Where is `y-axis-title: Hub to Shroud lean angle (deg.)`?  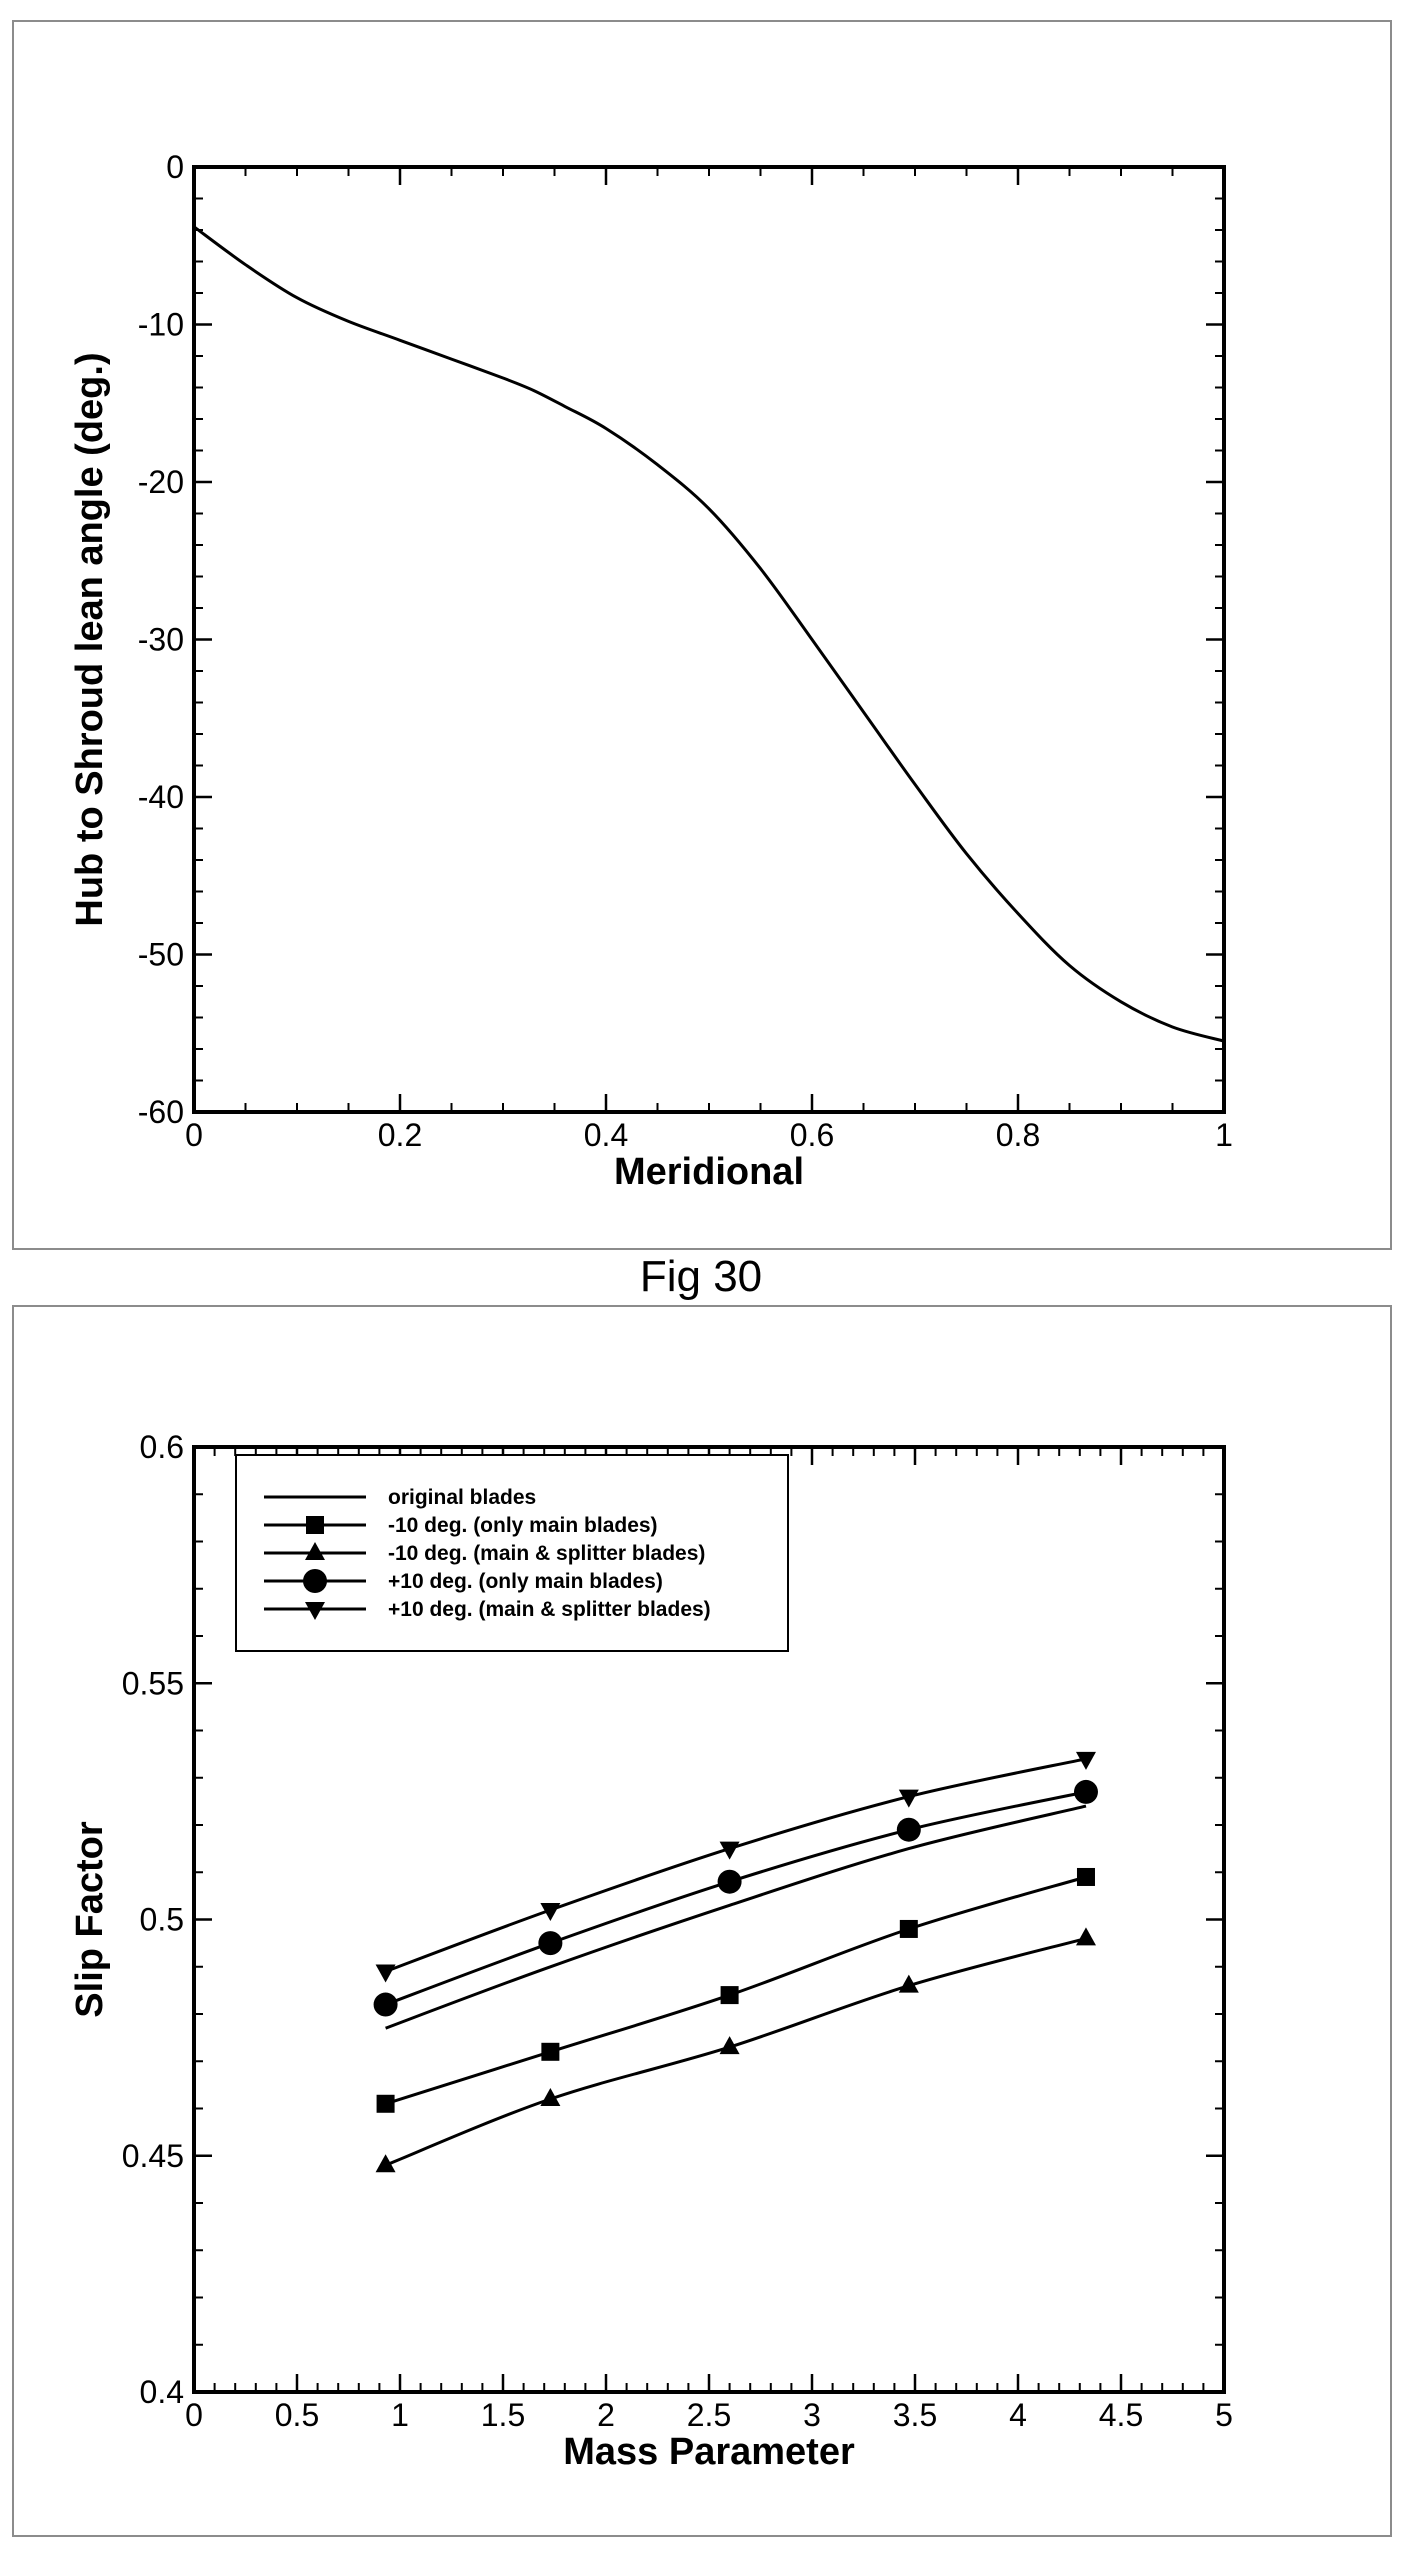 y-axis-title: Hub to Shroud lean angle (deg.) is located at coordinates (90, 639).